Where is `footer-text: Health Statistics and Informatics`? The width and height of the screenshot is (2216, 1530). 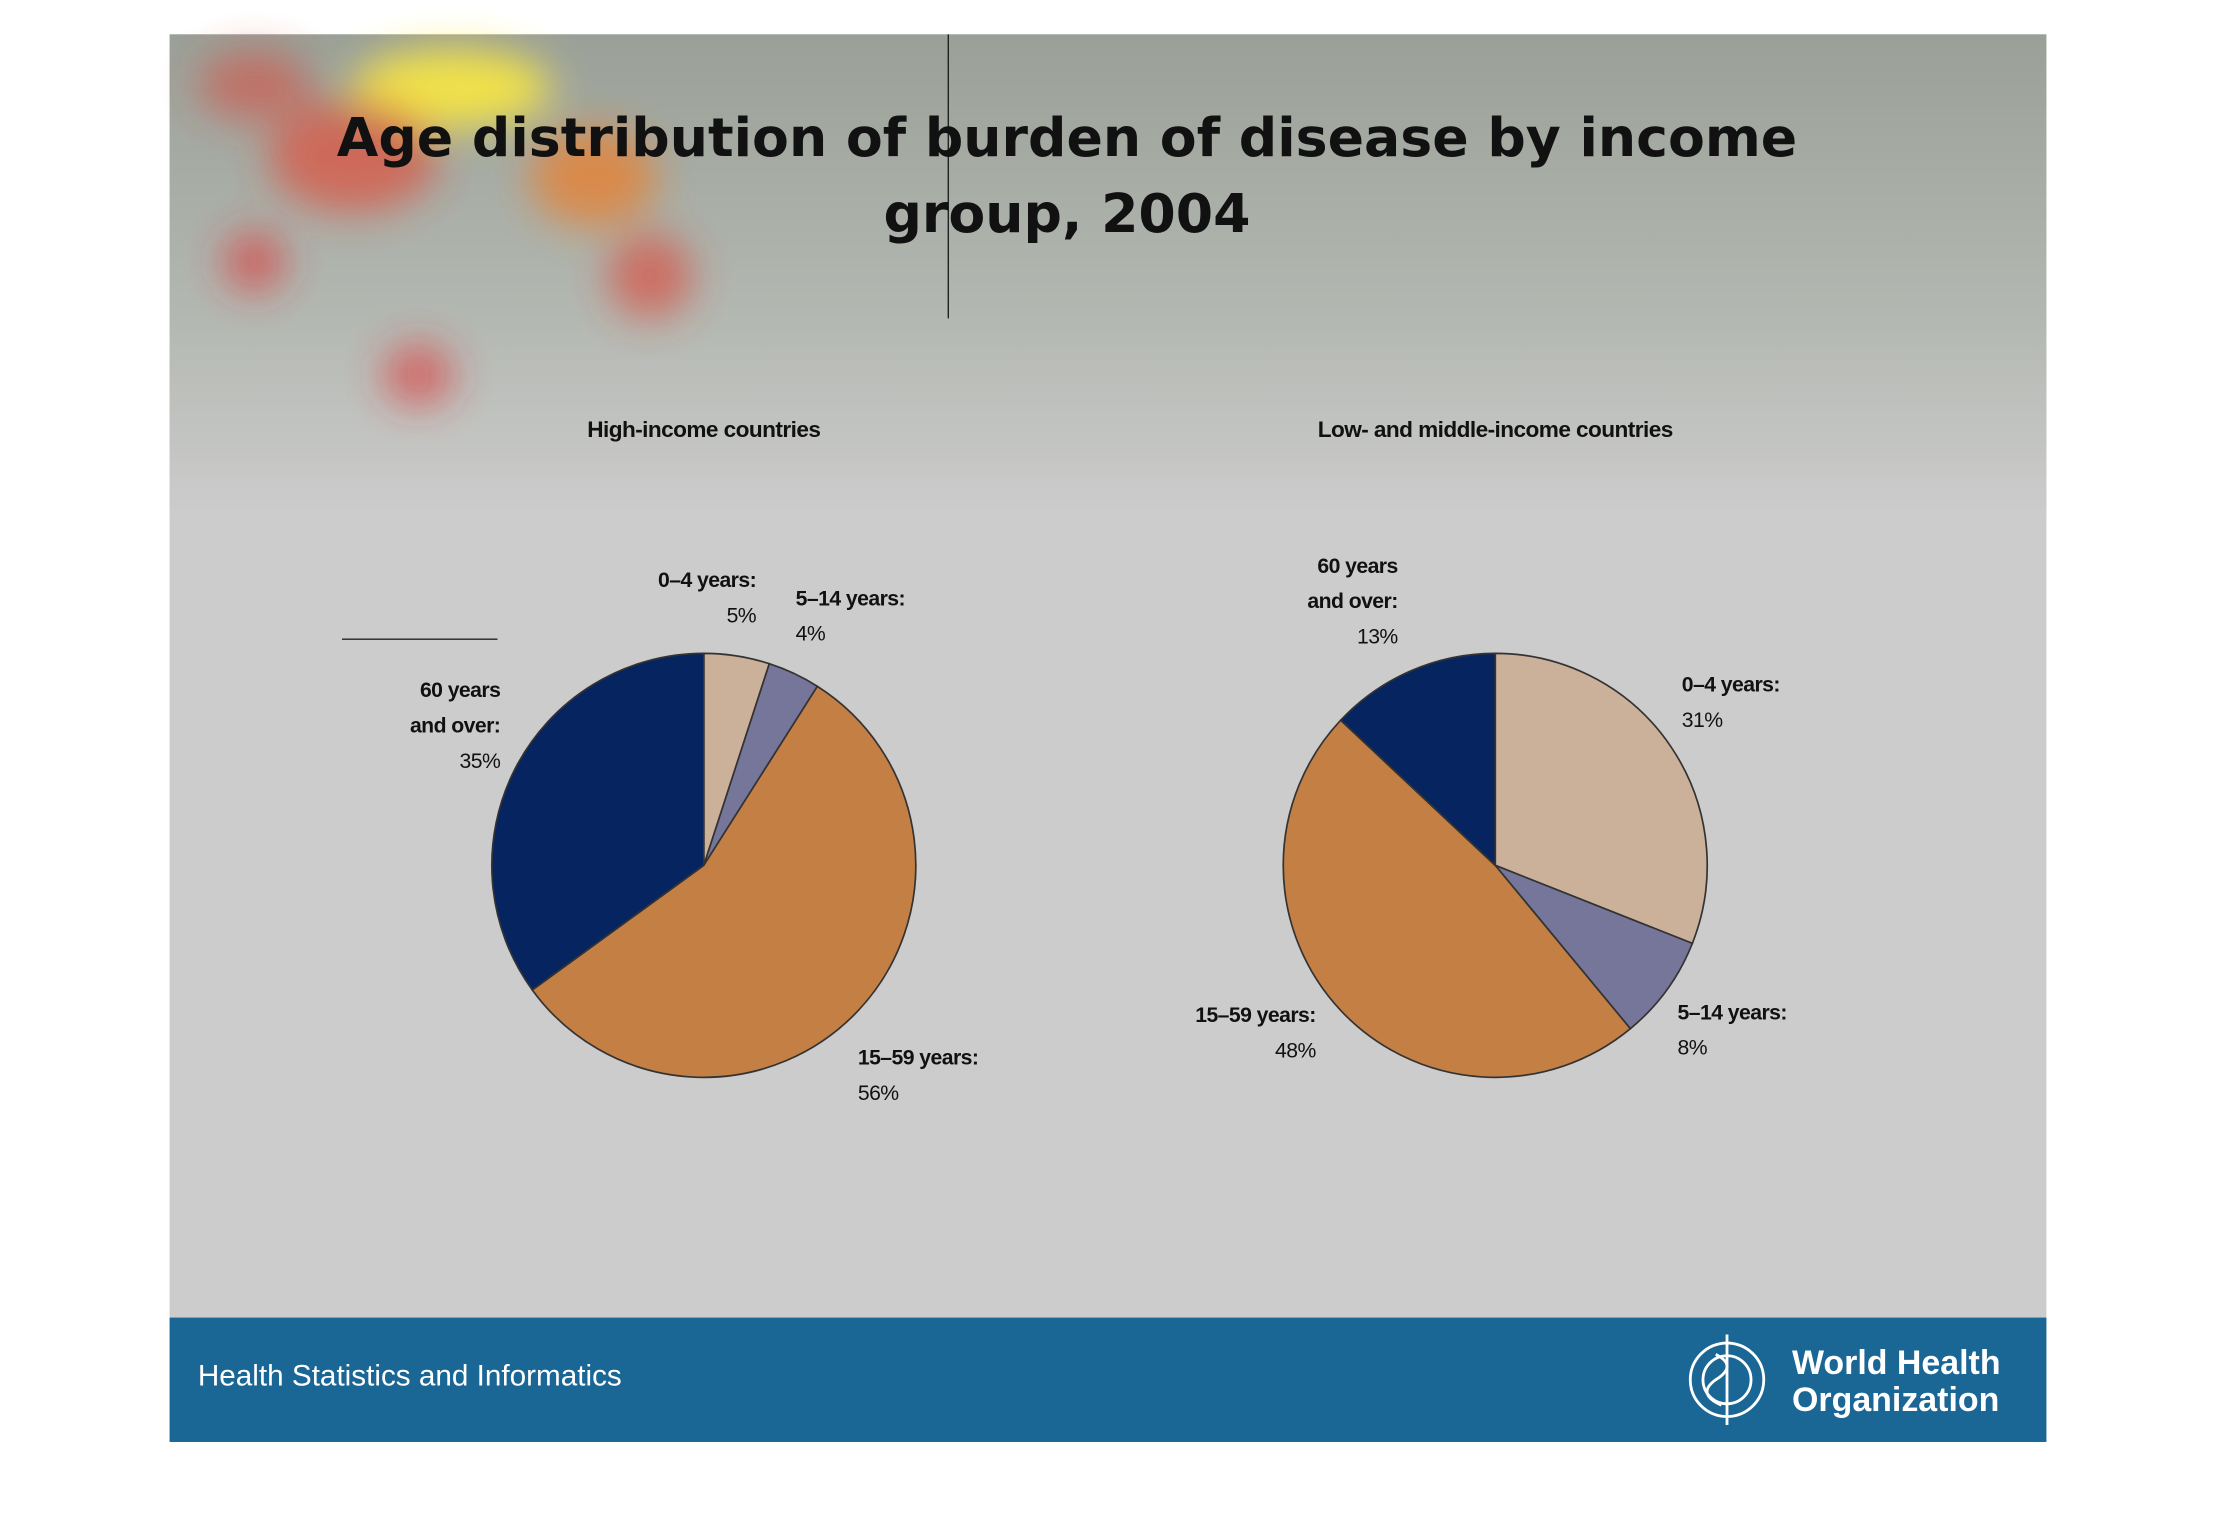 footer-text: Health Statistics and Informatics is located at coordinates (409, 1376).